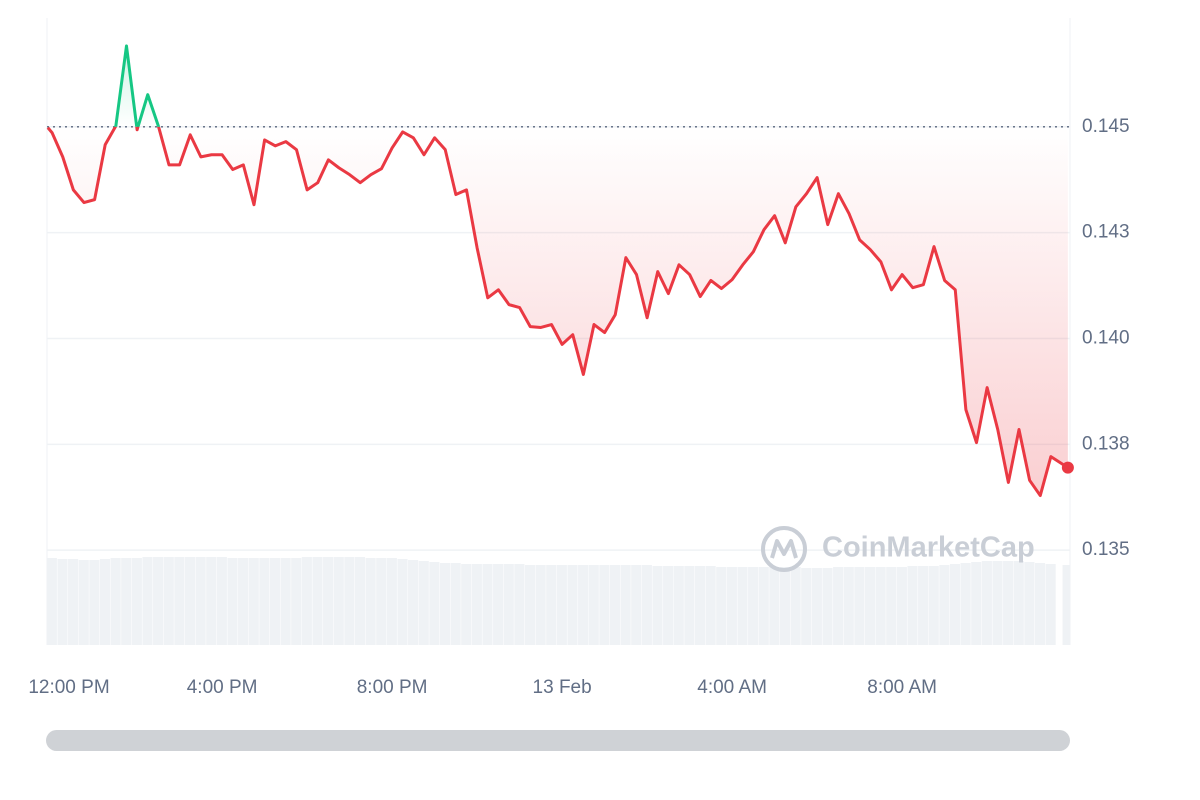 The height and width of the screenshot is (800, 1200). What do you see at coordinates (1106, 443) in the screenshot?
I see `y-tick-label: 0.138` at bounding box center [1106, 443].